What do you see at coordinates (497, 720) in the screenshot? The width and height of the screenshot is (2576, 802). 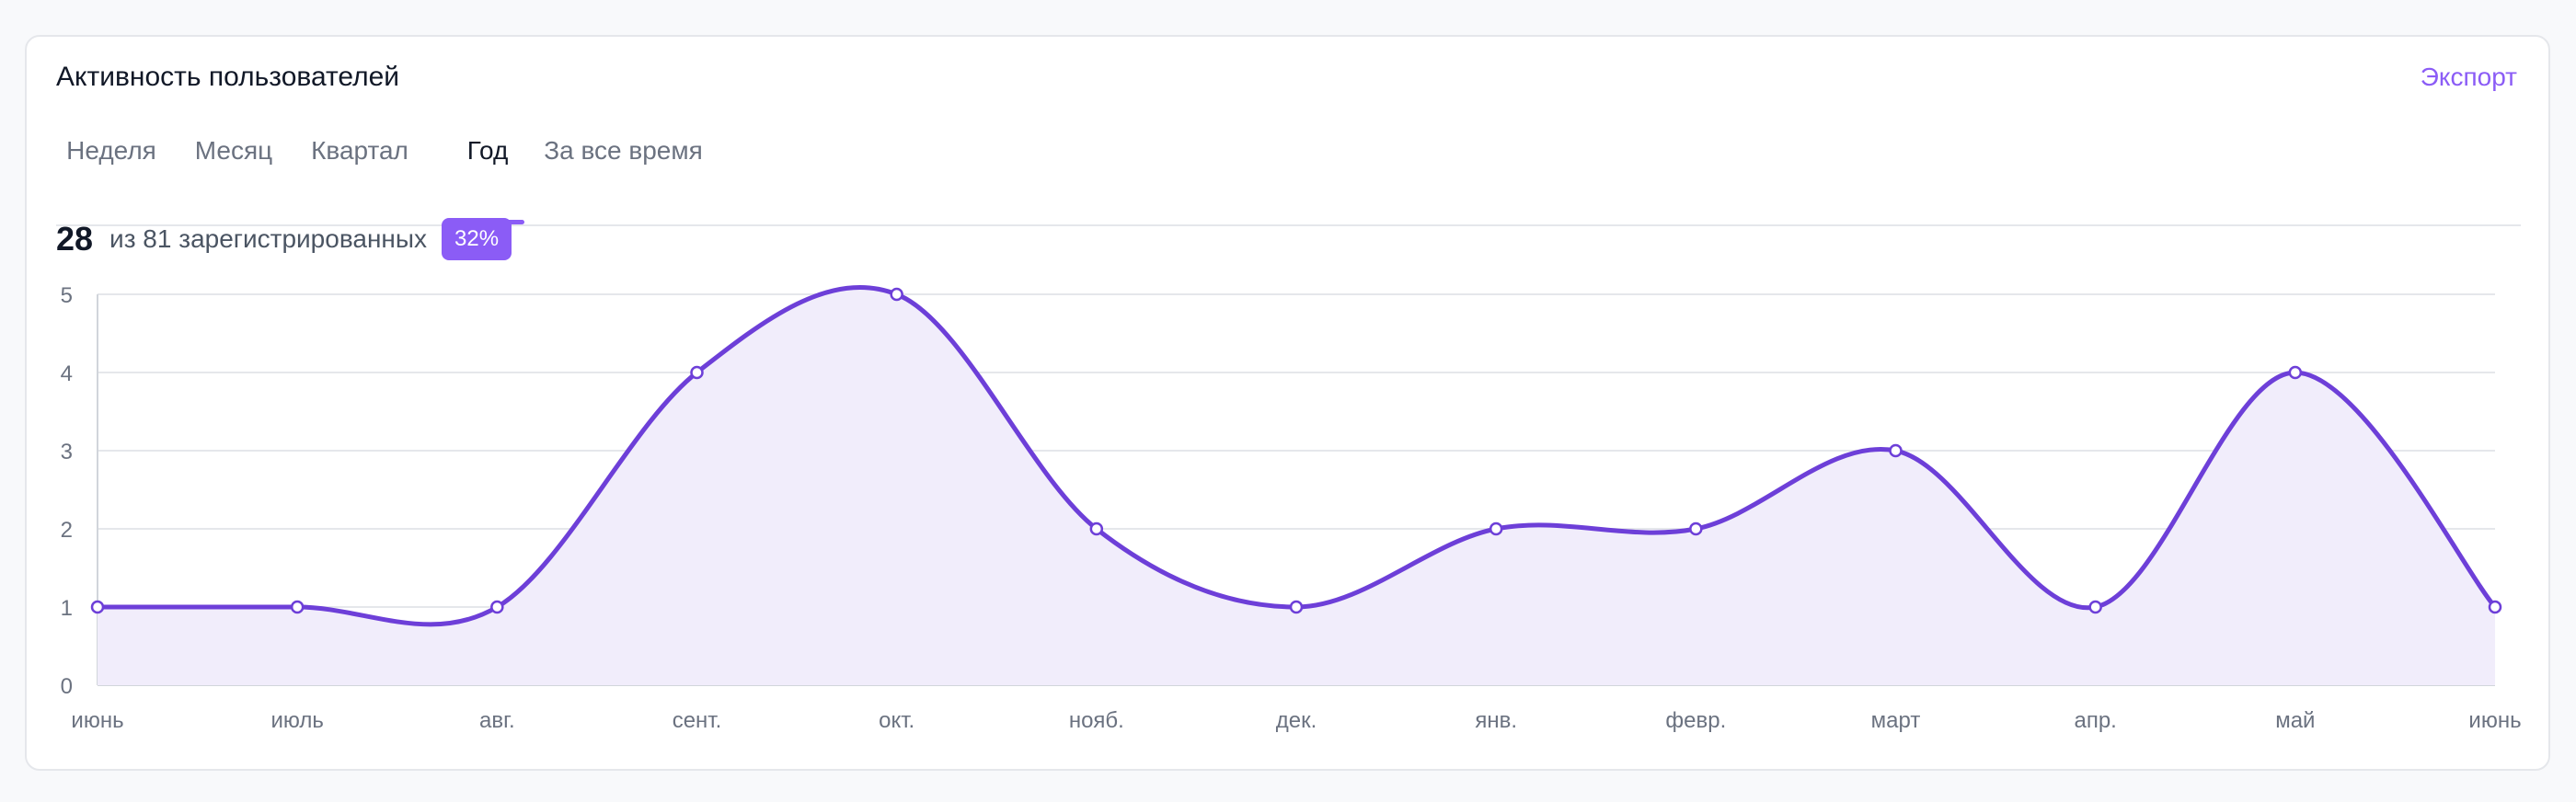 I see `x-tick-label: авг.` at bounding box center [497, 720].